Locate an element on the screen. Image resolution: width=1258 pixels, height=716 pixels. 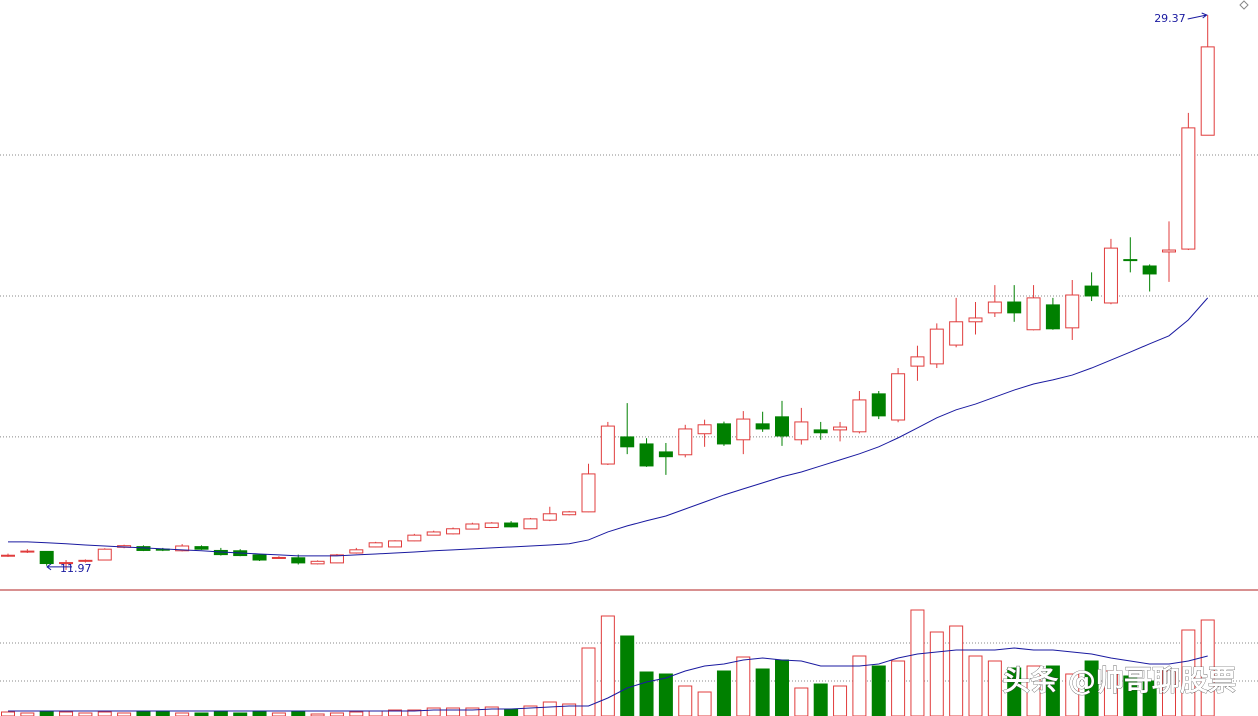
watermark: 头条 @帅哥聊股票 is located at coordinates (1119, 680).